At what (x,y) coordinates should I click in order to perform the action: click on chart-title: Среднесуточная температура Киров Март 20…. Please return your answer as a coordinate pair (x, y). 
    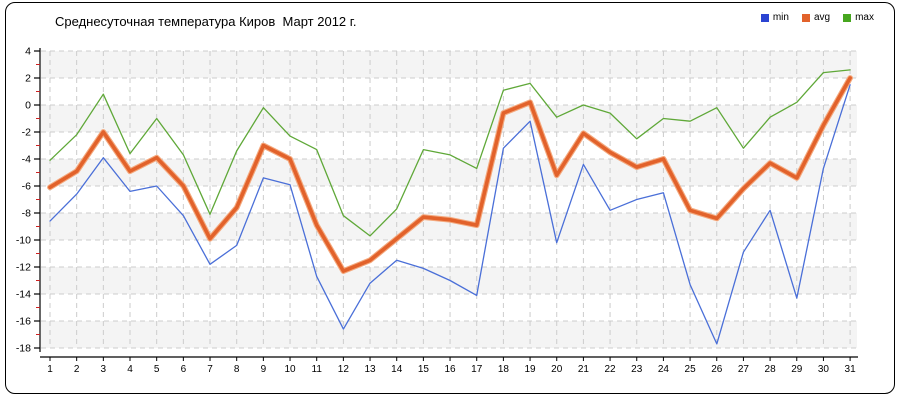
    Looking at the image, I should click on (206, 21).